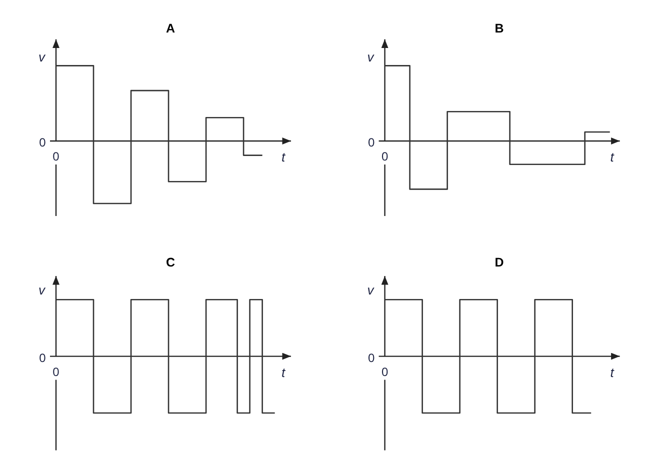 The image size is (655, 474). What do you see at coordinates (499, 28) in the screenshot?
I see `chart-title: B` at bounding box center [499, 28].